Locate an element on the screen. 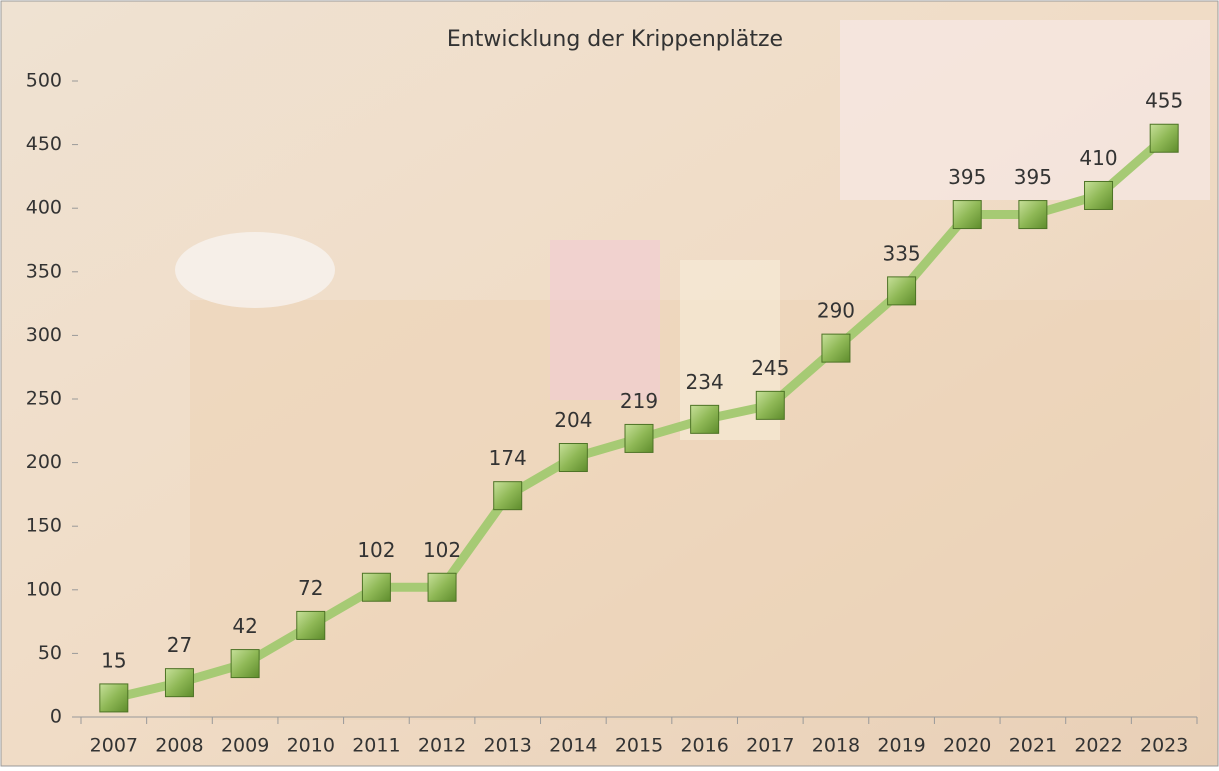 The width and height of the screenshot is (1219, 771). y-tick-label: 300 is located at coordinates (44, 335).